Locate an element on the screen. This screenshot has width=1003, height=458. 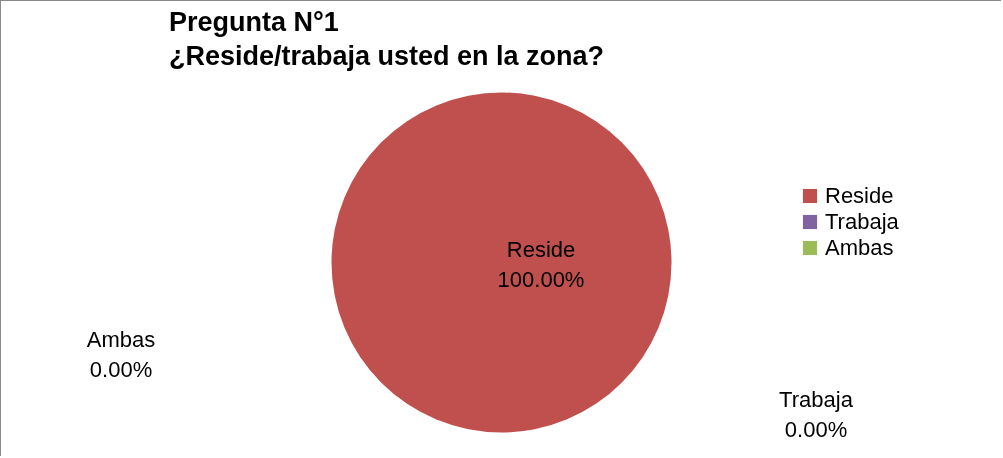
legend-label: Ambas is located at coordinates (859, 247).